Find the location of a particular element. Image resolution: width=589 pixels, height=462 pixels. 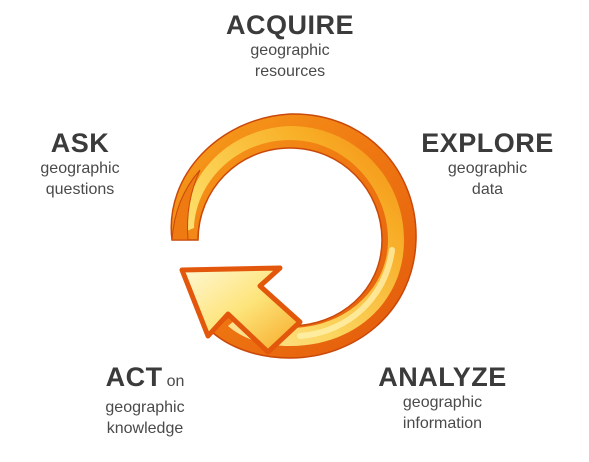

step-act-heading: ACT on is located at coordinates (145, 379).